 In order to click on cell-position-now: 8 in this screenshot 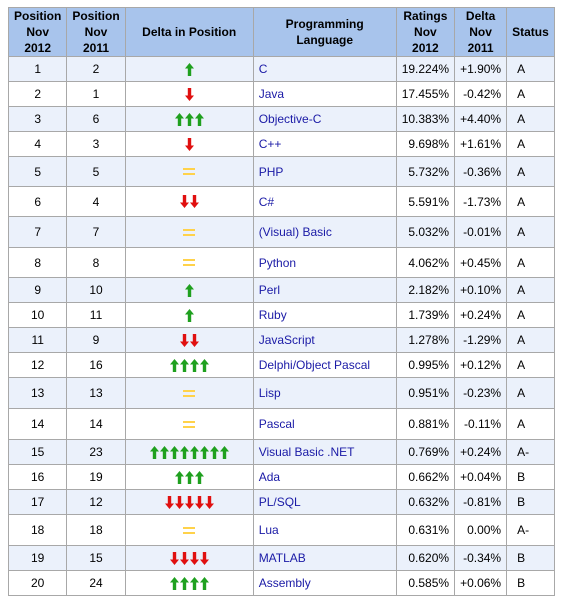, I will do `click(37, 262)`.